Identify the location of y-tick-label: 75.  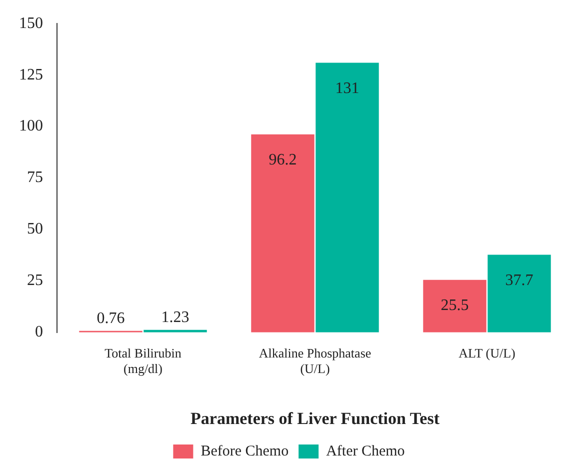
(35, 177).